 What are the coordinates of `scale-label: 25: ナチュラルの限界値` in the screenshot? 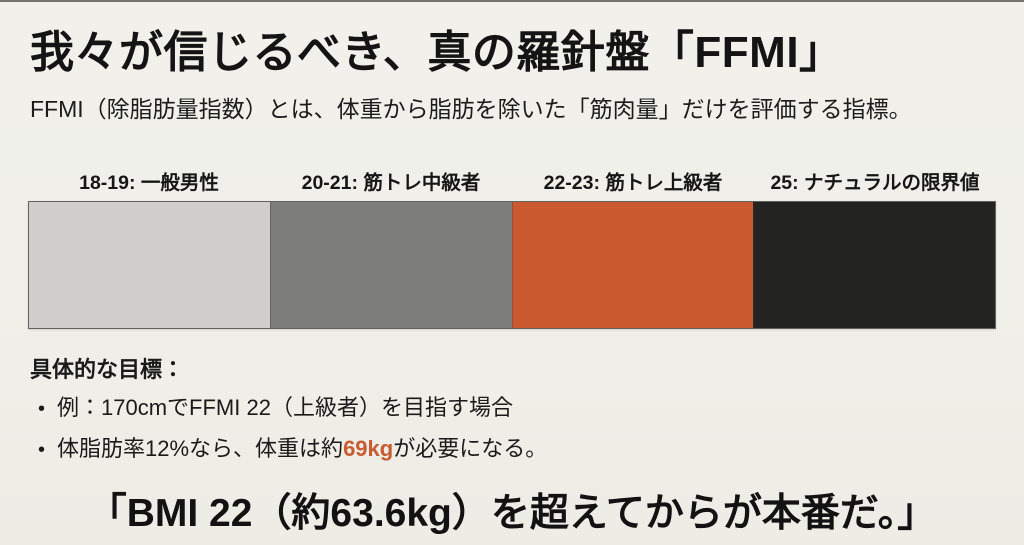 It's located at (875, 183).